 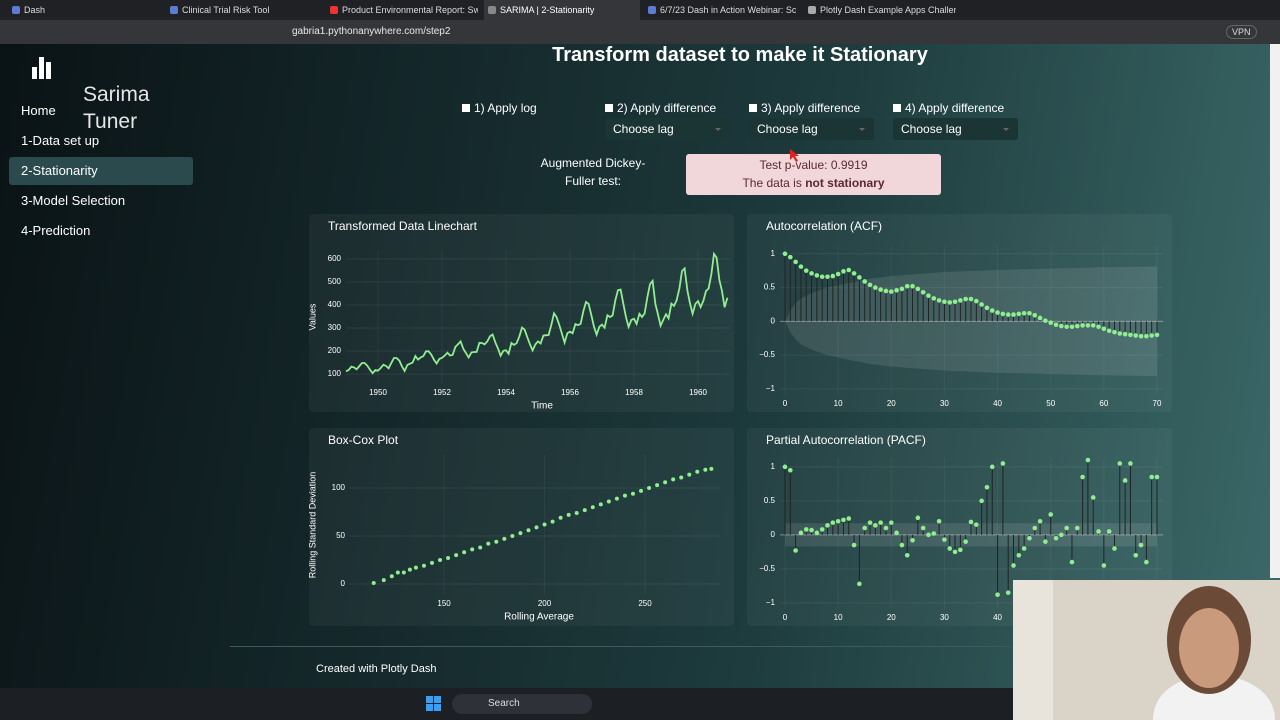 I want to click on nav-link: 3-Model Selection, so click(x=73, y=200).